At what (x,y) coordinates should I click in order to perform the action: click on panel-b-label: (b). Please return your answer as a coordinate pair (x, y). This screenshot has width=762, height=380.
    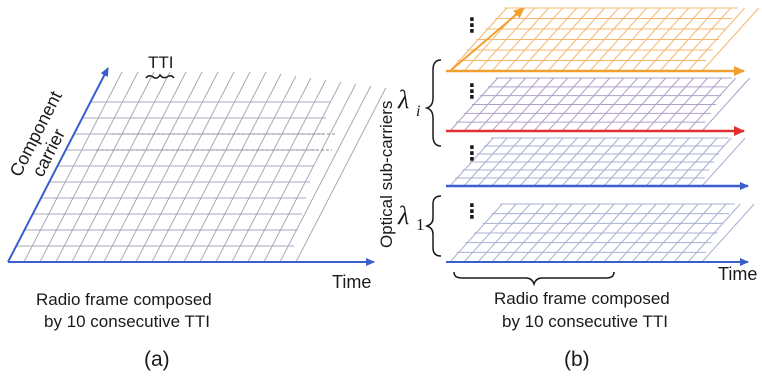
    Looking at the image, I should click on (577, 359).